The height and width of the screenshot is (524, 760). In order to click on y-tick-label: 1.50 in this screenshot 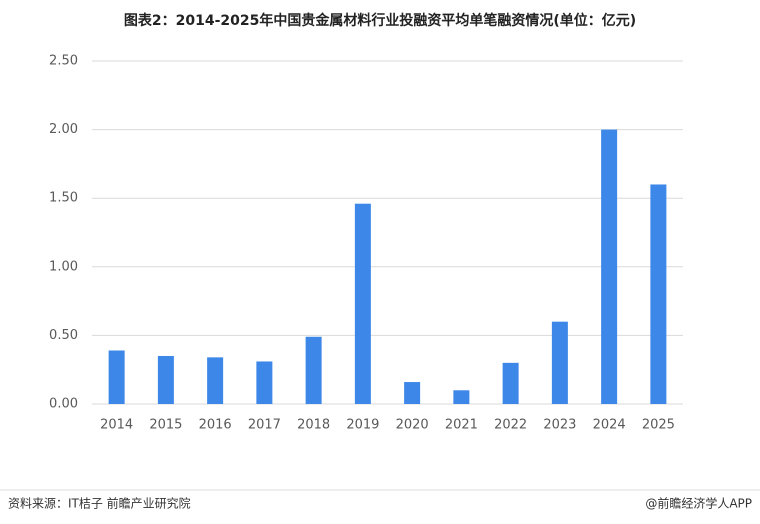, I will do `click(63, 198)`.